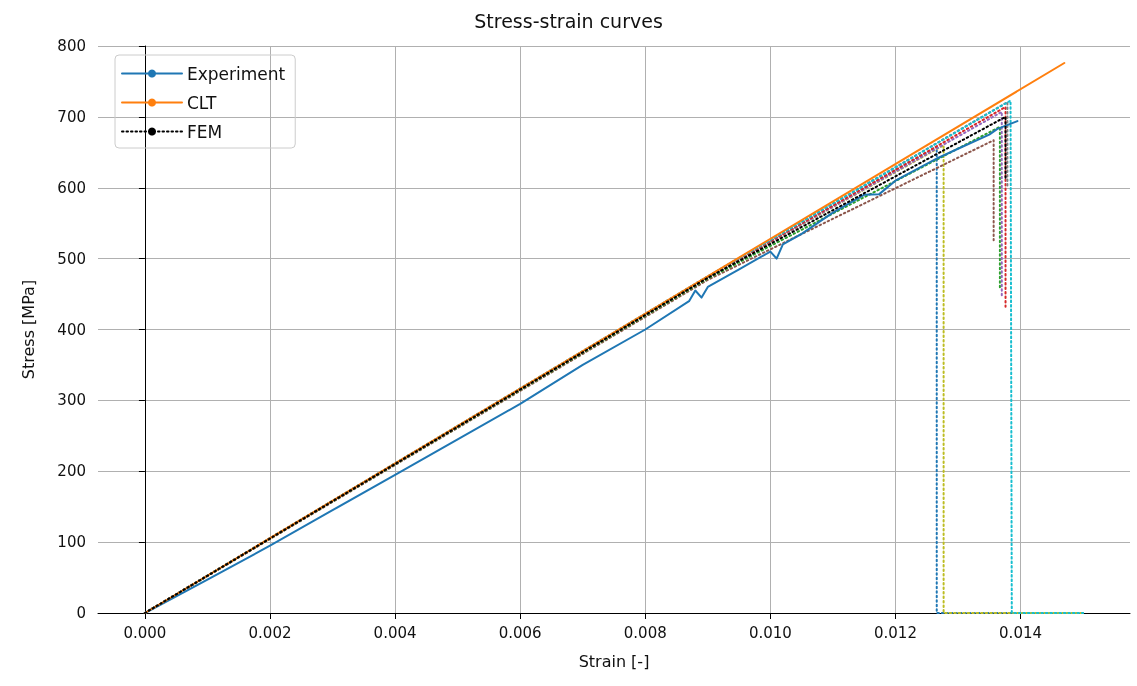 This screenshot has width=1137, height=686. What do you see at coordinates (81, 613) in the screenshot?
I see `y-tick-label: 0` at bounding box center [81, 613].